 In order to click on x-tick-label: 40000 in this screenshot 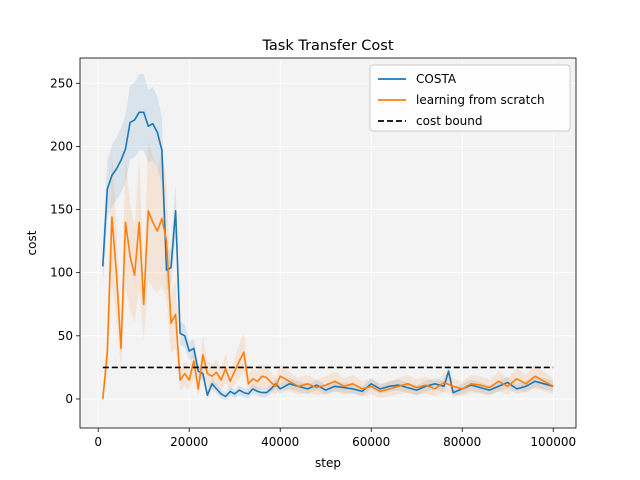, I will do `click(280, 442)`.